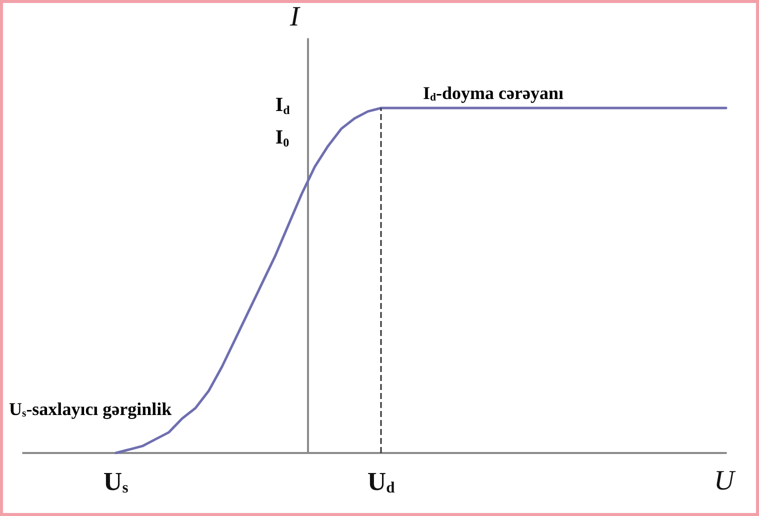 The height and width of the screenshot is (516, 759). I want to click on y-axis-title: I, so click(295, 17).